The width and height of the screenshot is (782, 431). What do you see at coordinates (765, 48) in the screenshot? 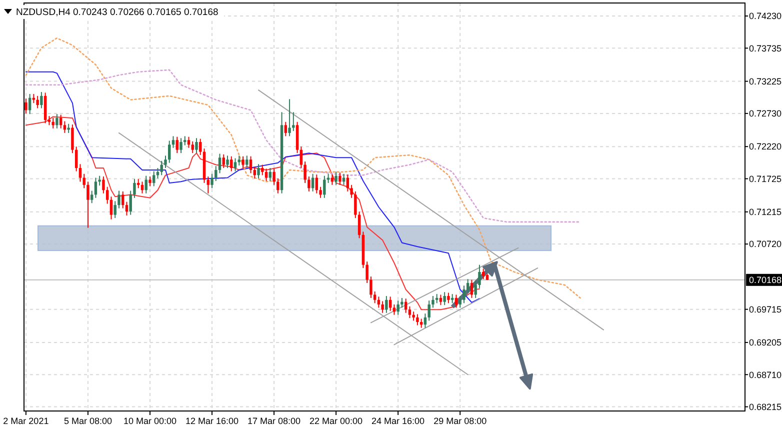
I see `y-tick-label: 0.73735` at bounding box center [765, 48].